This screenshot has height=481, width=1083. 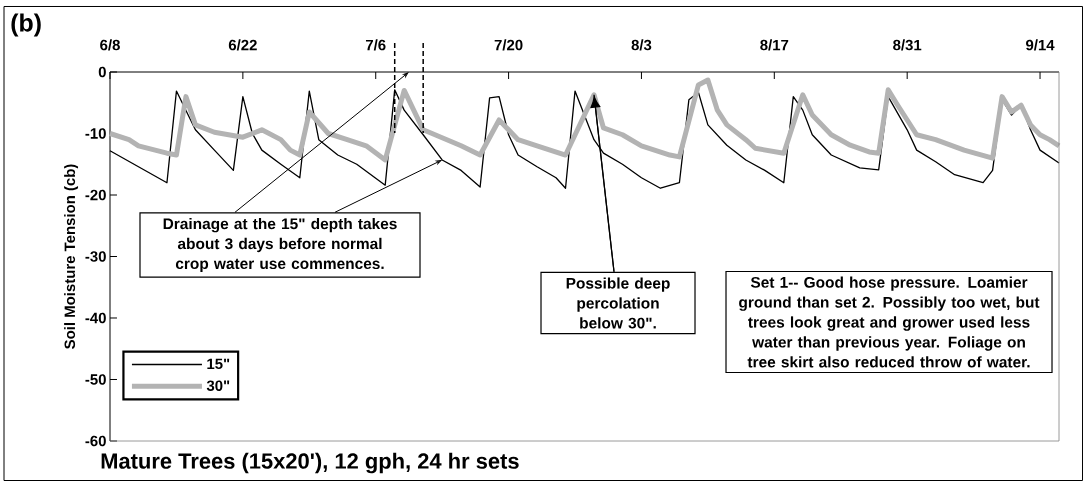 What do you see at coordinates (907, 45) in the screenshot?
I see `x-tick-label: 8/31` at bounding box center [907, 45].